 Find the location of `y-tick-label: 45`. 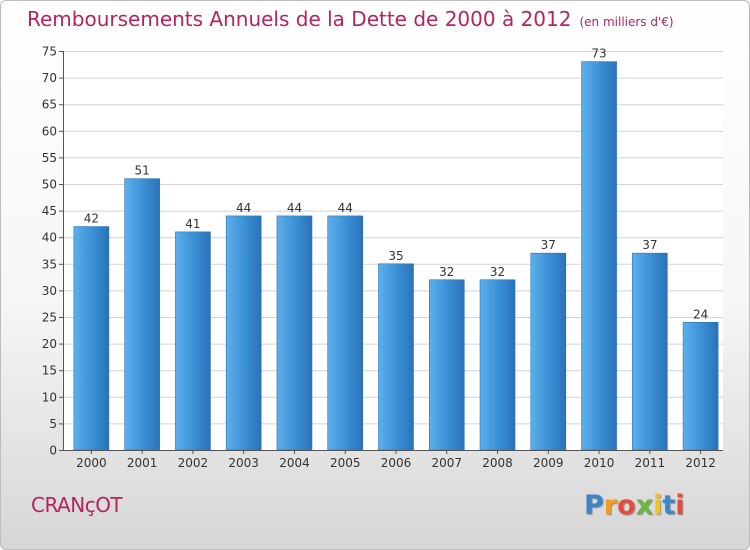

y-tick-label: 45 is located at coordinates (49, 211).